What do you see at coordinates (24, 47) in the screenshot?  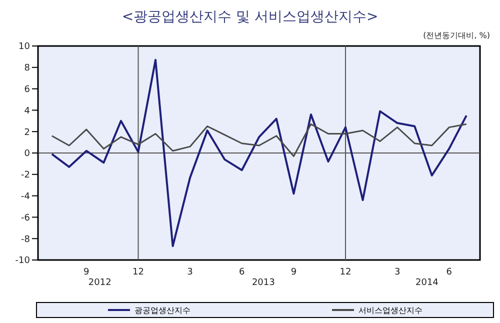 I see `y-tick-label: 10` at bounding box center [24, 47].